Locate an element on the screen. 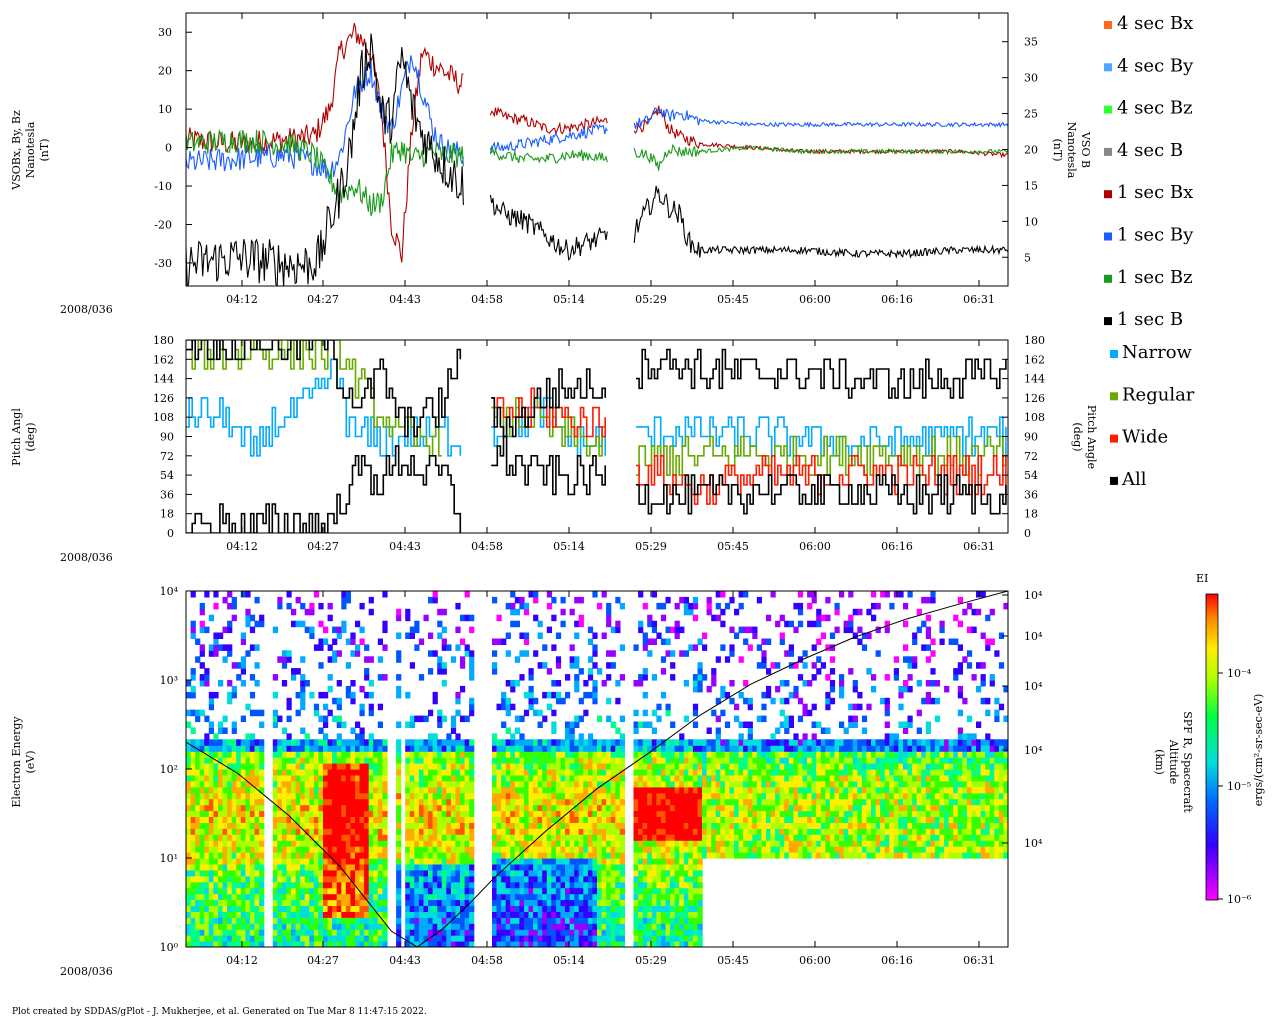 The height and width of the screenshot is (1024, 1280). x-tick-label: 06:31 is located at coordinates (979, 299).